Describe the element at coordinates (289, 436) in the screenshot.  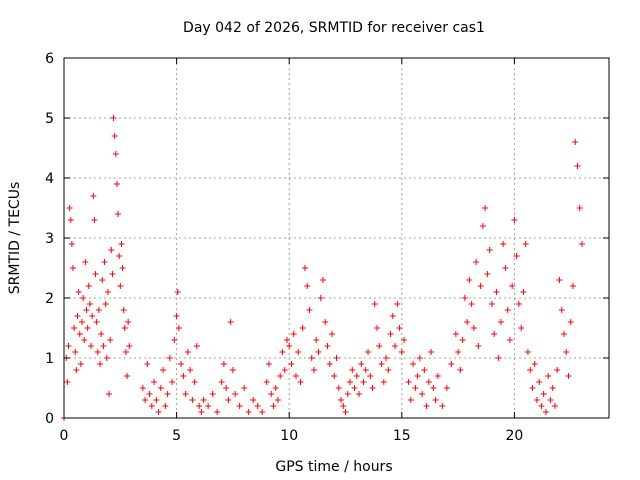
I see `x-tick-label: 10` at that location.